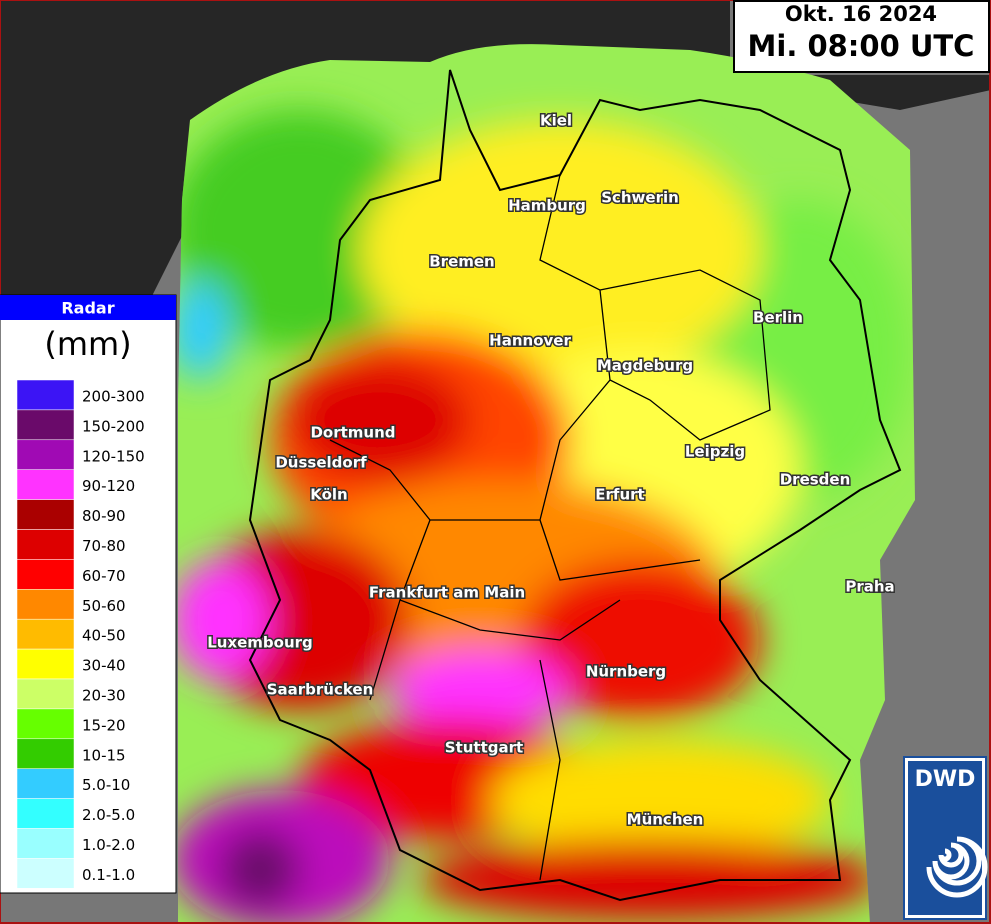 This screenshot has width=991, height=924. I want to click on city-label: Dresden, so click(815, 480).